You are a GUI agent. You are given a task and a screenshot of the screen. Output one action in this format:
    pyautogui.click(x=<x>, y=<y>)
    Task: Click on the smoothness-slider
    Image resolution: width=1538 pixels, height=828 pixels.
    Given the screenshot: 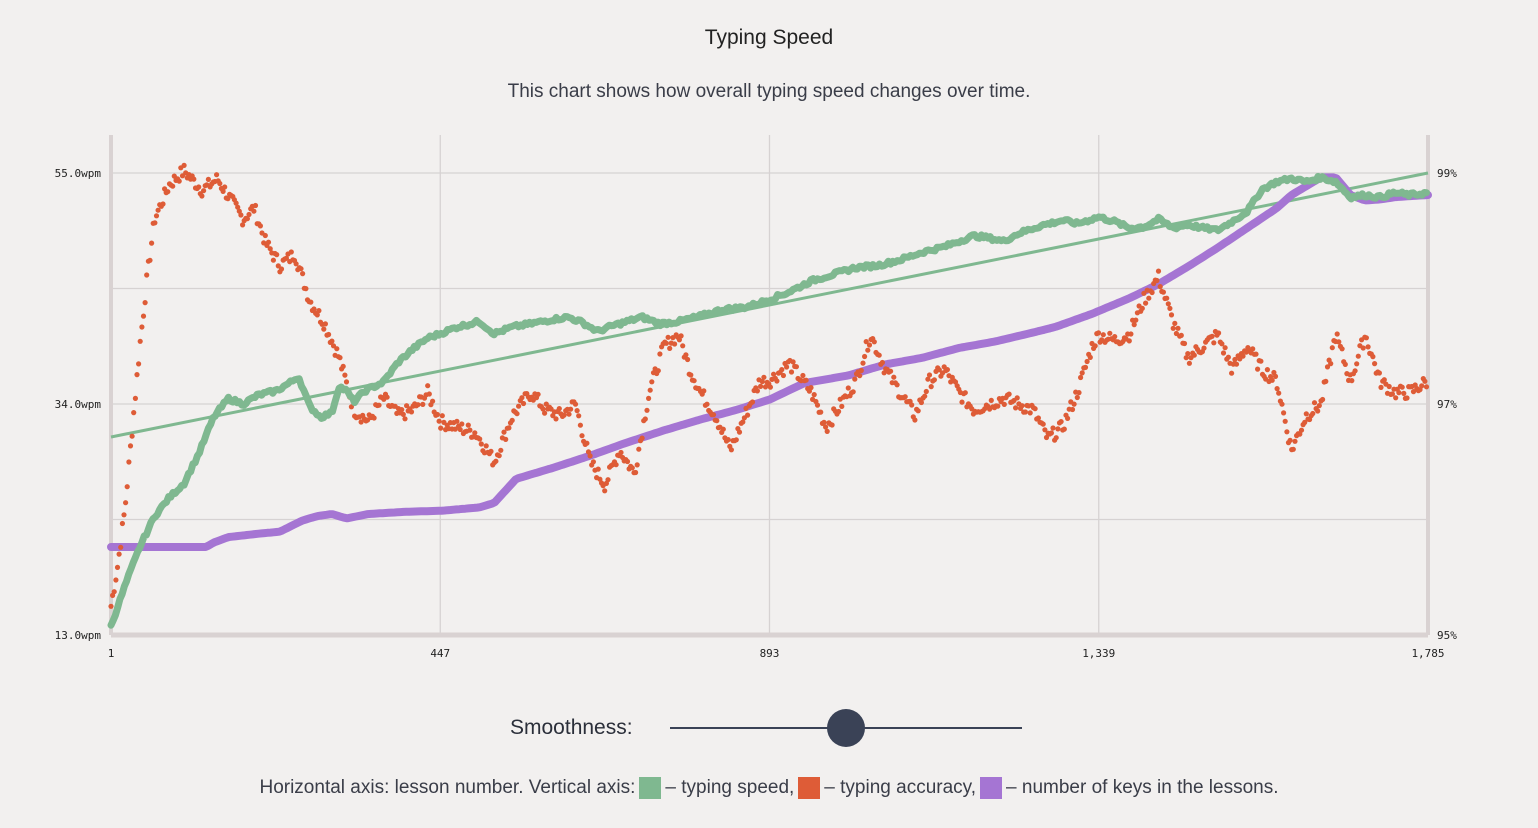 What is the action you would take?
    pyautogui.click(x=846, y=728)
    